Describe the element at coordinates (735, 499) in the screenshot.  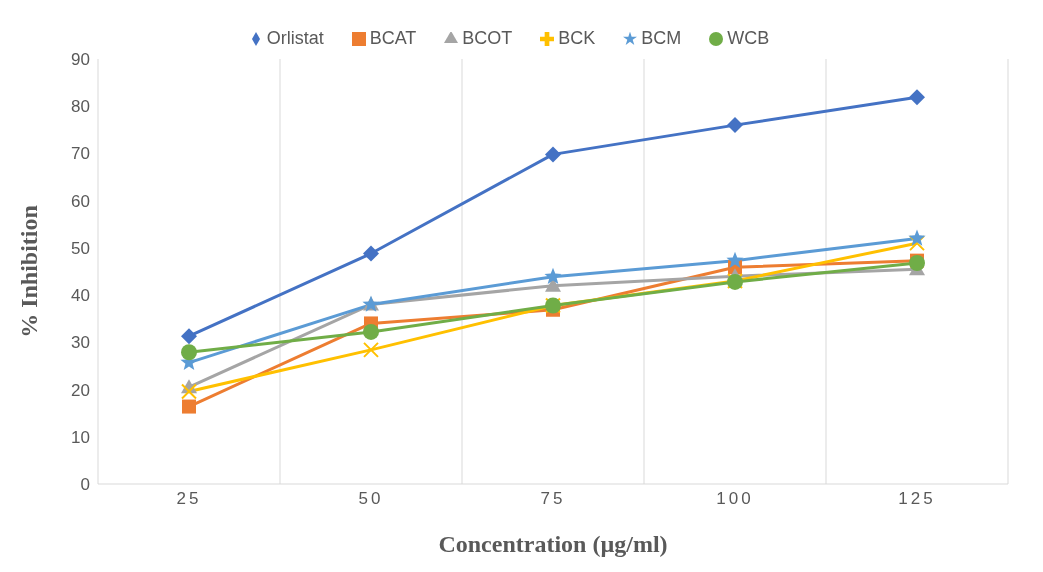
I see `x-tick-label: 100` at that location.